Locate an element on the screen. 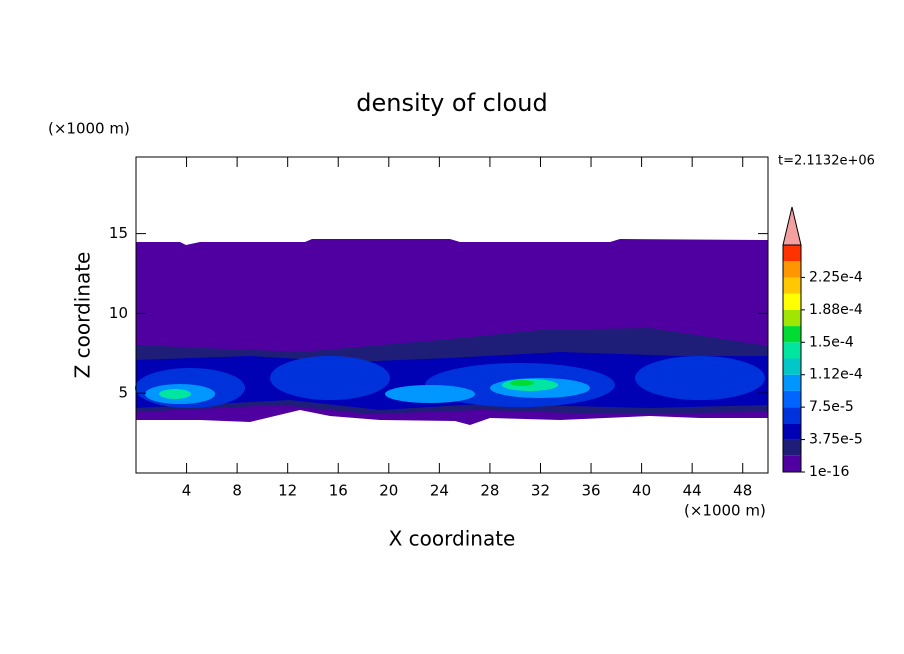 Image resolution: width=904 pixels, height=654 pixels. x-tick-label: 44 is located at coordinates (692, 491).